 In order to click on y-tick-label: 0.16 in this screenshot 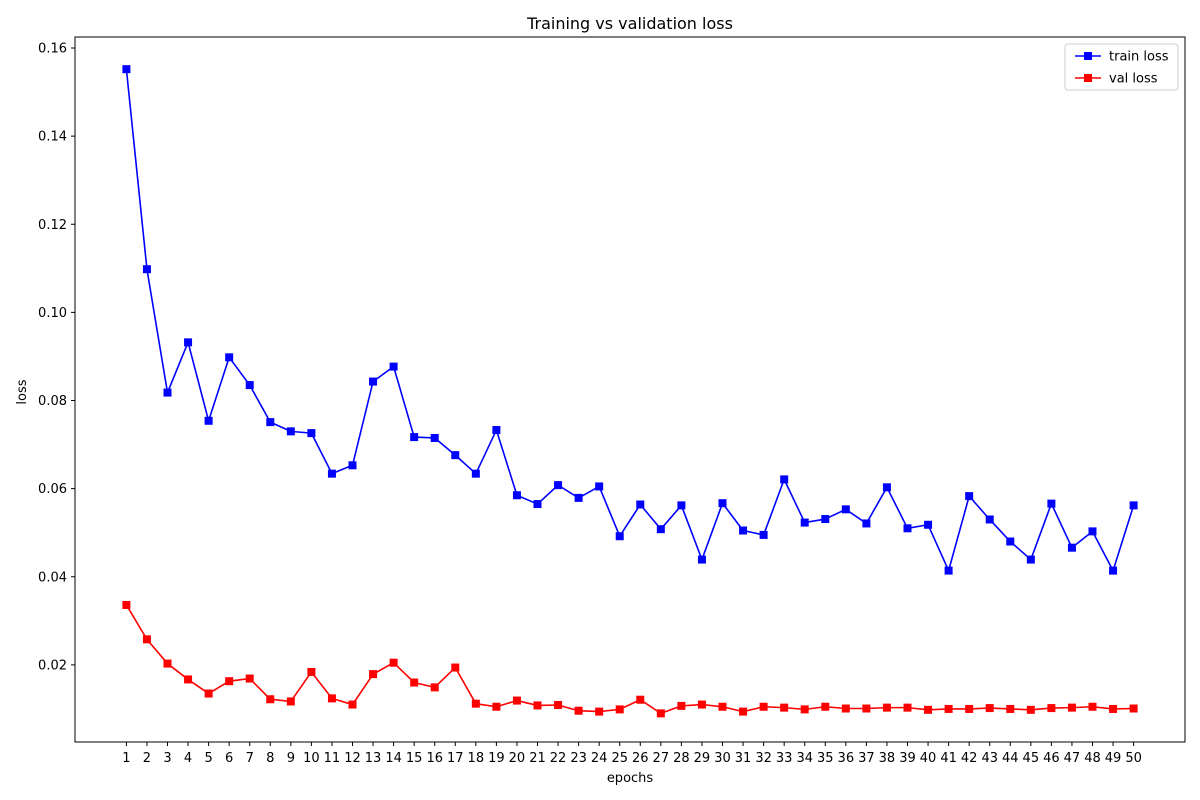, I will do `click(52, 49)`.